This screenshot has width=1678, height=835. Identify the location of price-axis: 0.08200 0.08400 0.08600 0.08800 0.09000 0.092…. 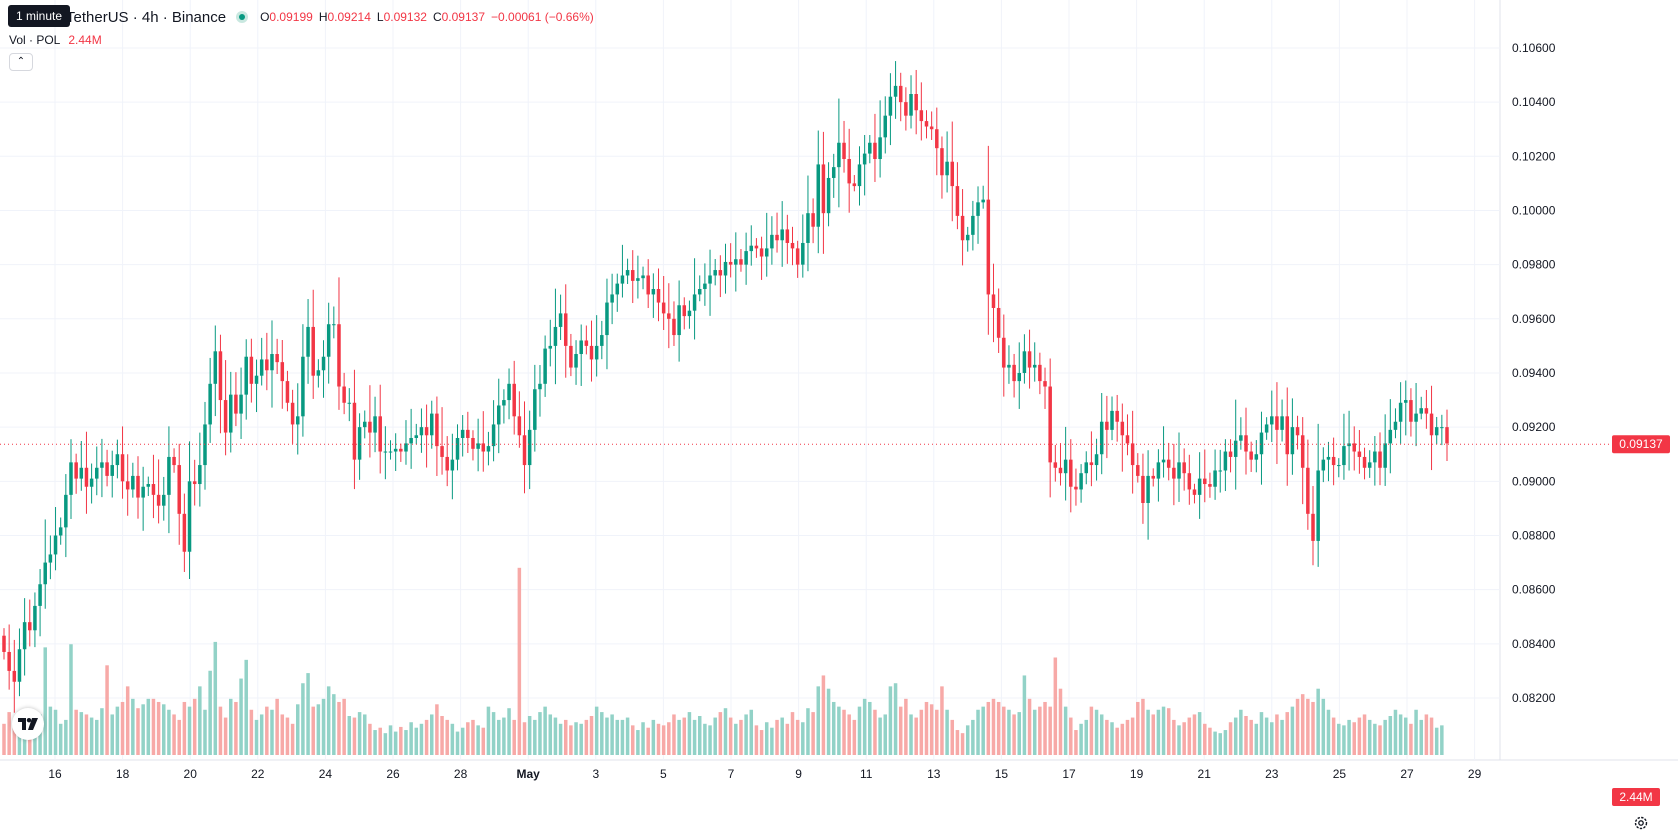
(1534, 373).